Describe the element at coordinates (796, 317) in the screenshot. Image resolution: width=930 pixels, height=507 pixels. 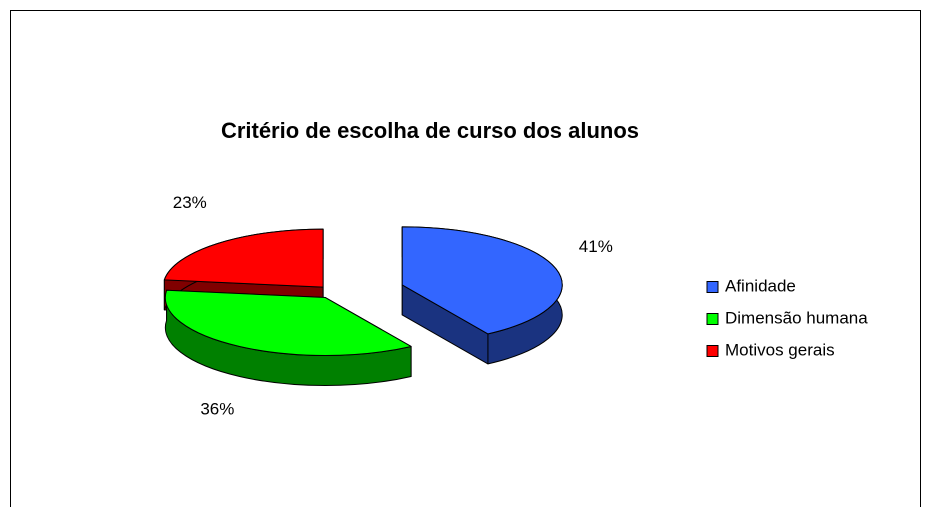
I see `legend-label: Dimensão humana` at that location.